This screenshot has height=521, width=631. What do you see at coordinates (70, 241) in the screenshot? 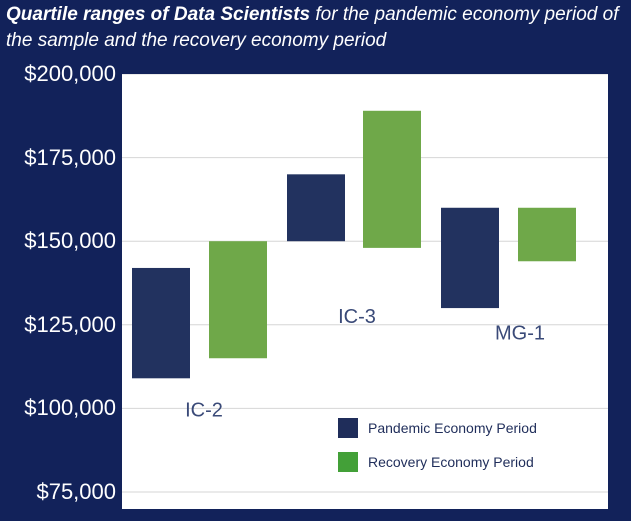
I see `y-tick-label: $150,000` at bounding box center [70, 241].